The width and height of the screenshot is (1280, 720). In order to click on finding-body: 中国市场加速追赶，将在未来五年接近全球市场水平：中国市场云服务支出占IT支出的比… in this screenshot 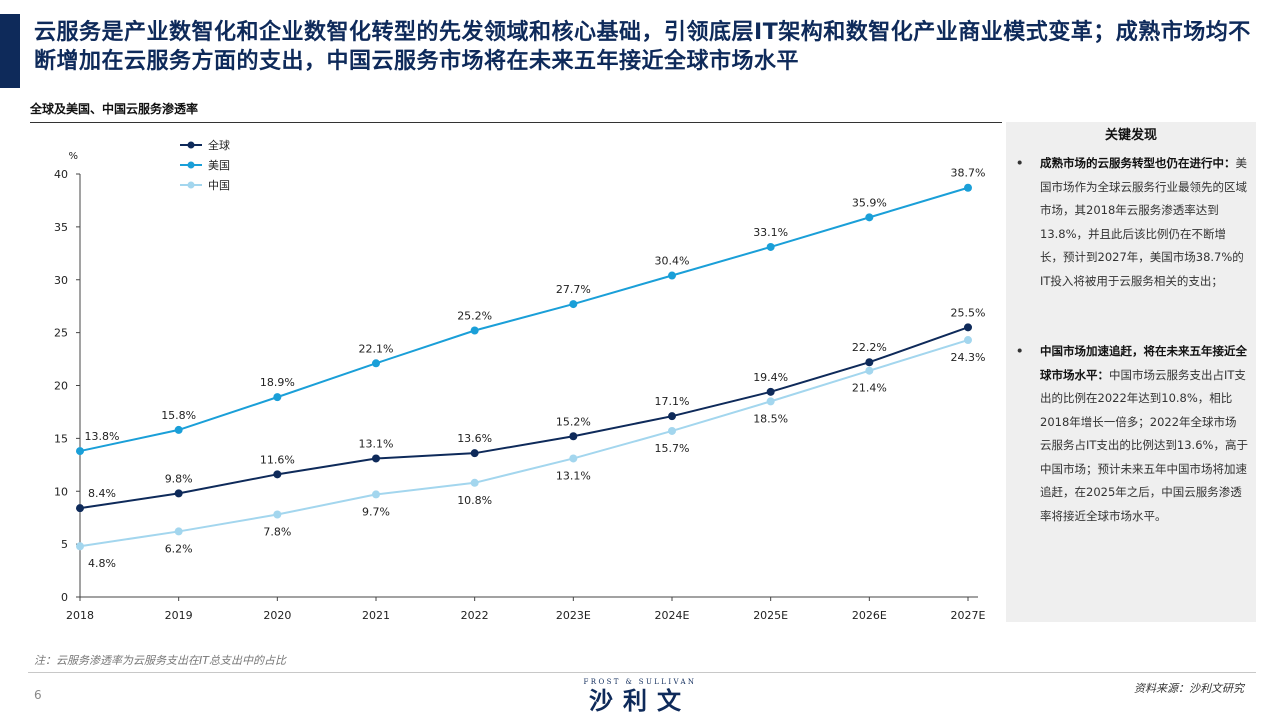, I will do `click(1144, 434)`.